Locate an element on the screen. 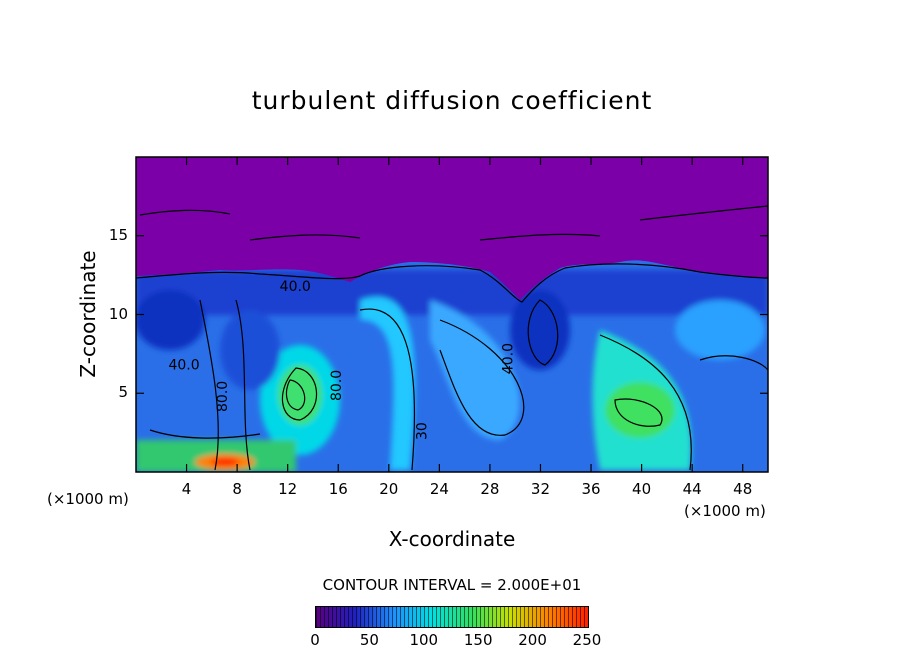 The image size is (904, 654). x-axis-label: X-coordinate is located at coordinates (452, 539).